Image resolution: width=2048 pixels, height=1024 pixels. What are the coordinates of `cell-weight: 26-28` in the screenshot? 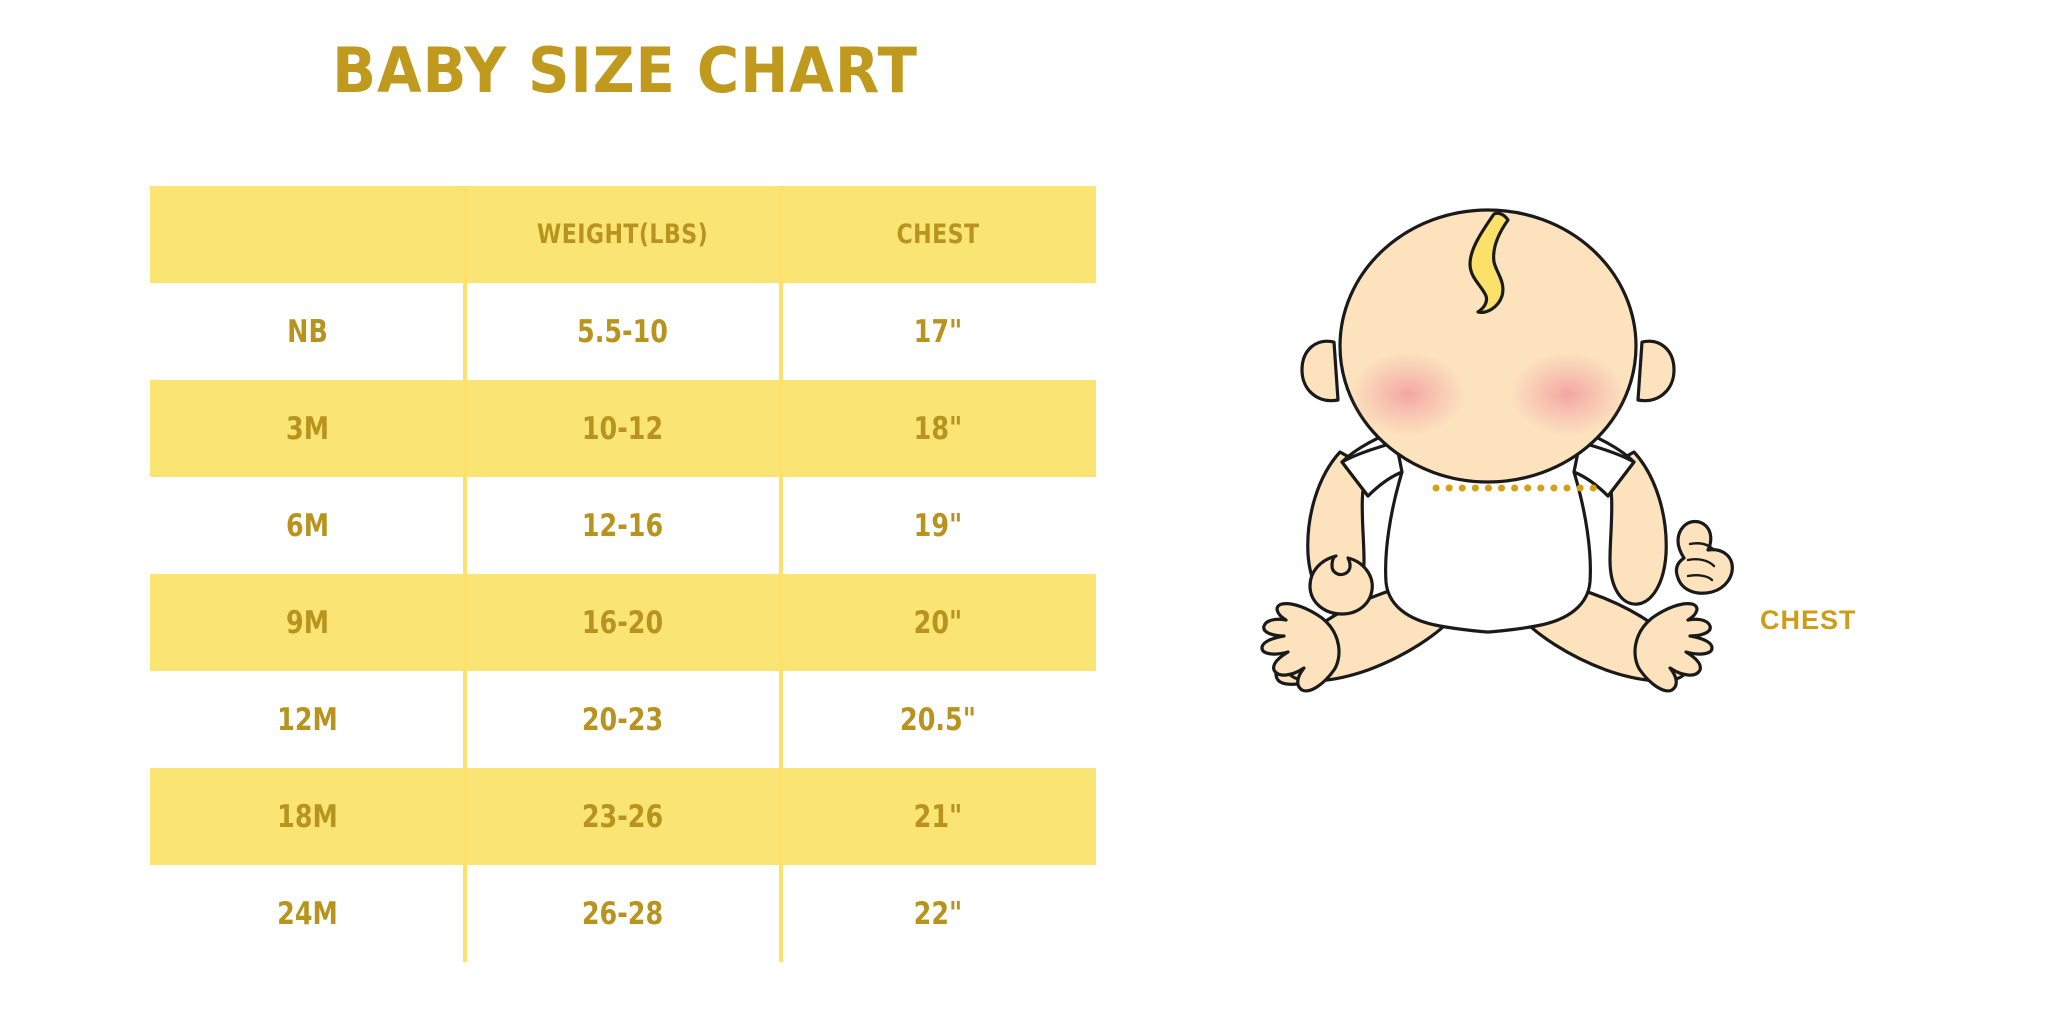 It's located at (622, 913).